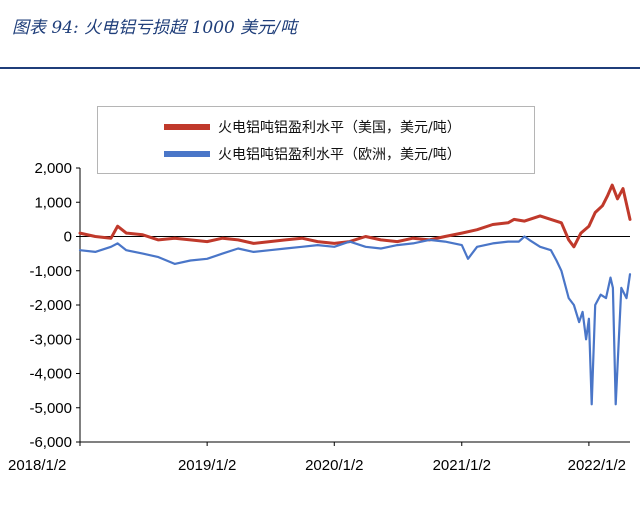 This screenshot has height=516, width=640. I want to click on legend-swatch-us, so click(187, 127).